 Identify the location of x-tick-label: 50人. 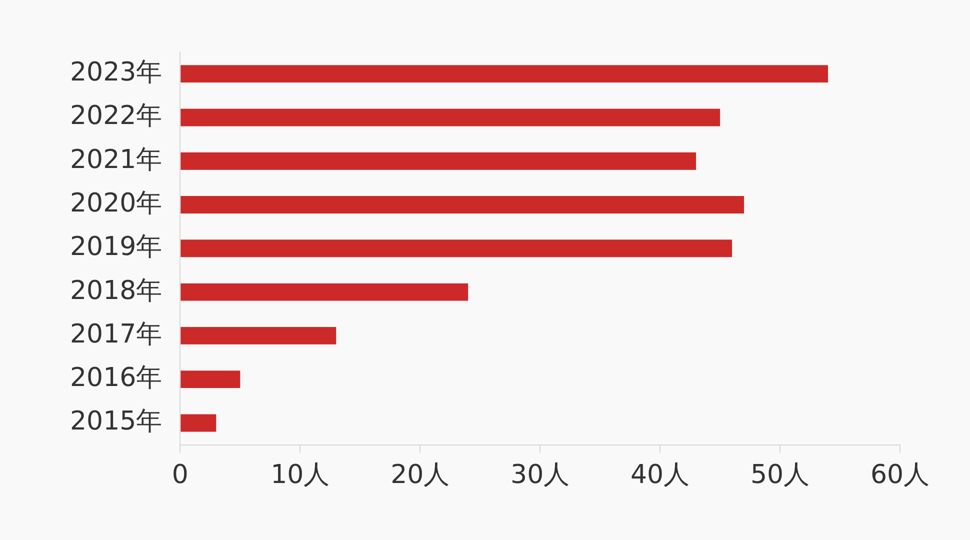
(780, 475).